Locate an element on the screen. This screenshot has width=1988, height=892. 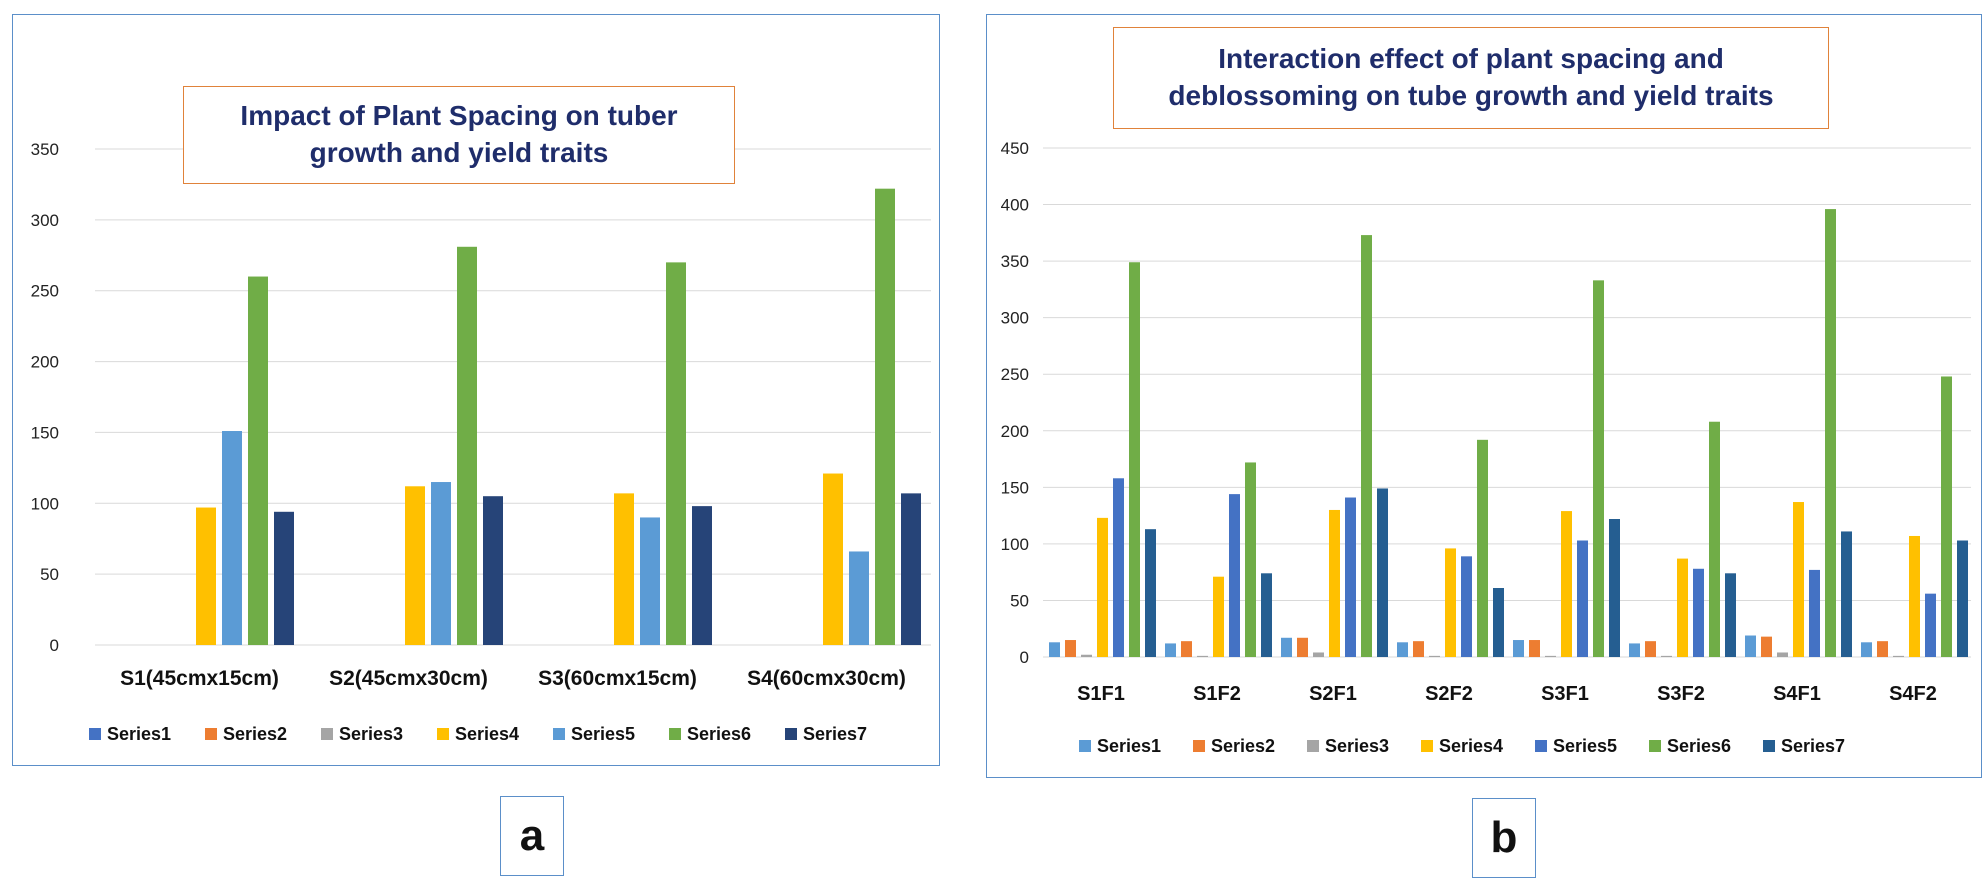
chart-a-y-tick-label: 200 is located at coordinates (45, 362).